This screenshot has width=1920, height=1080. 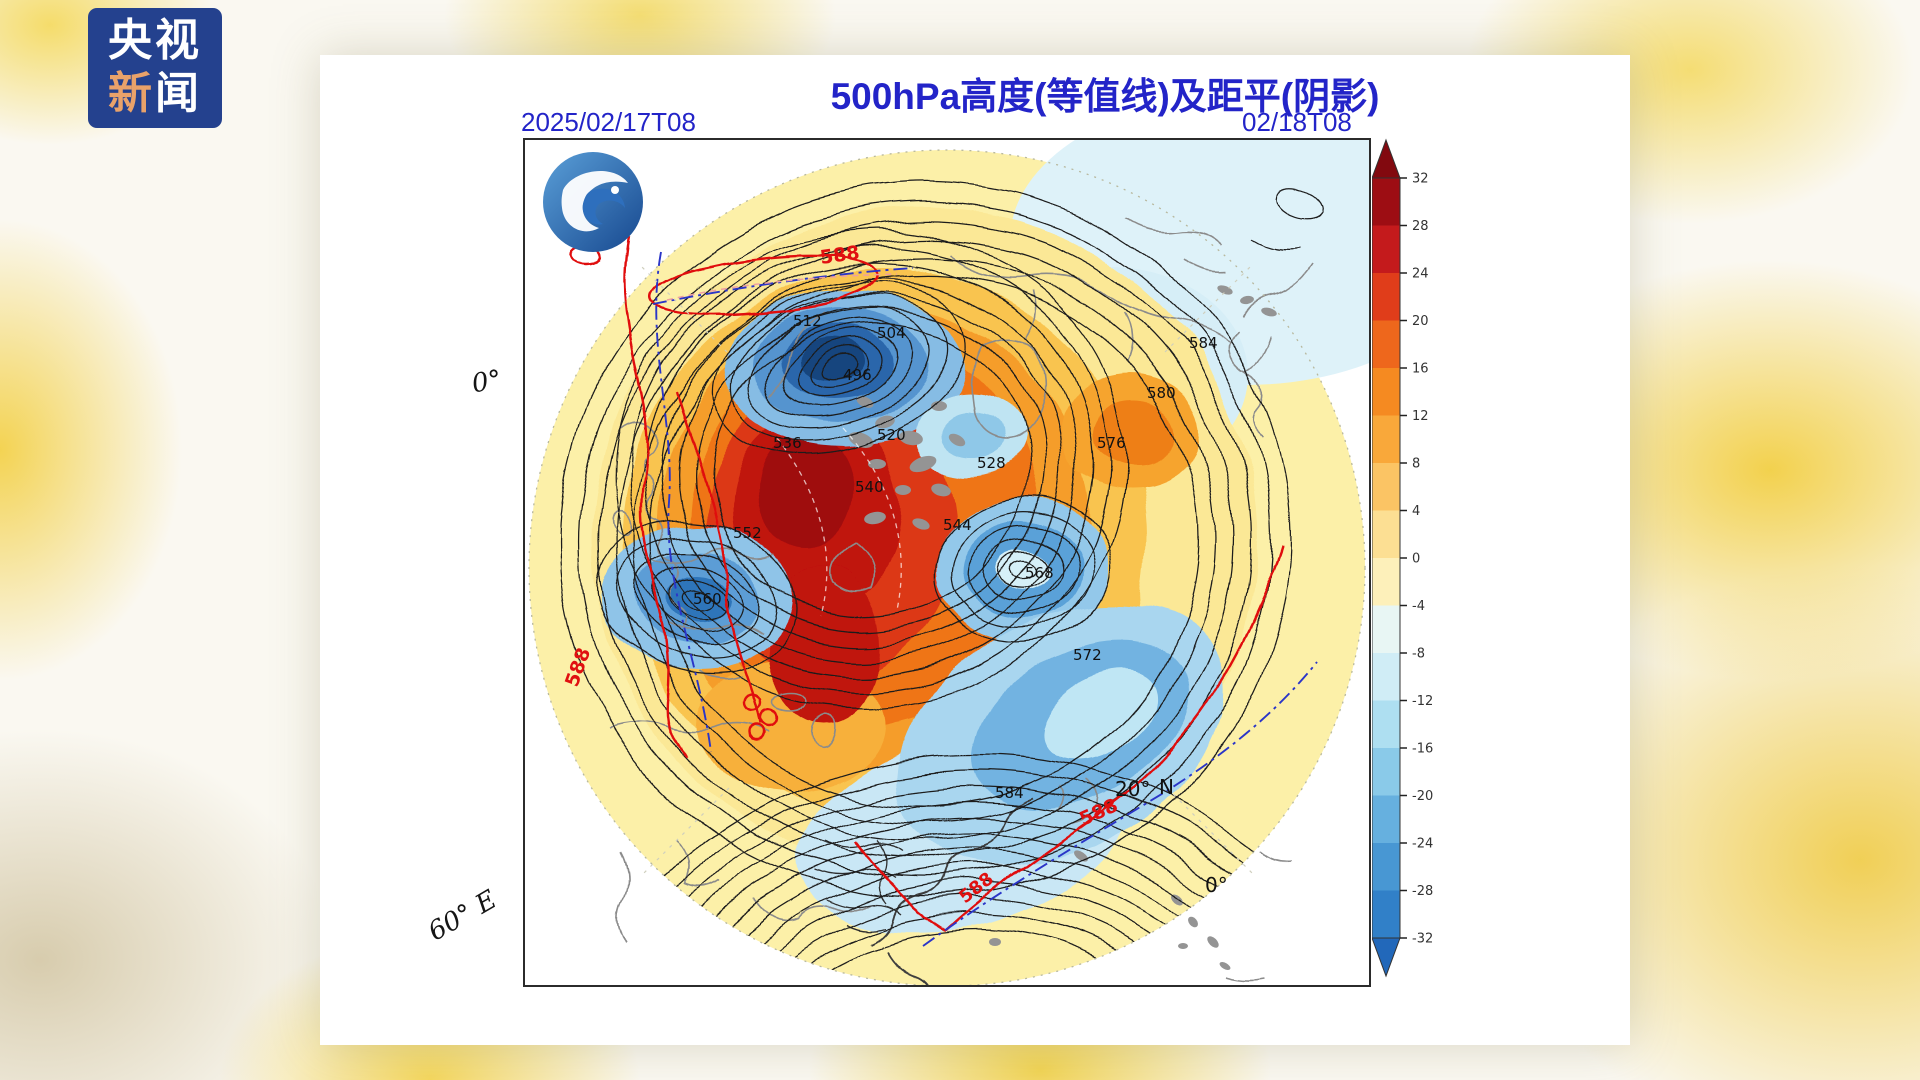 What do you see at coordinates (1422, 844) in the screenshot?
I see `colorbar-tick-label: -24` at bounding box center [1422, 844].